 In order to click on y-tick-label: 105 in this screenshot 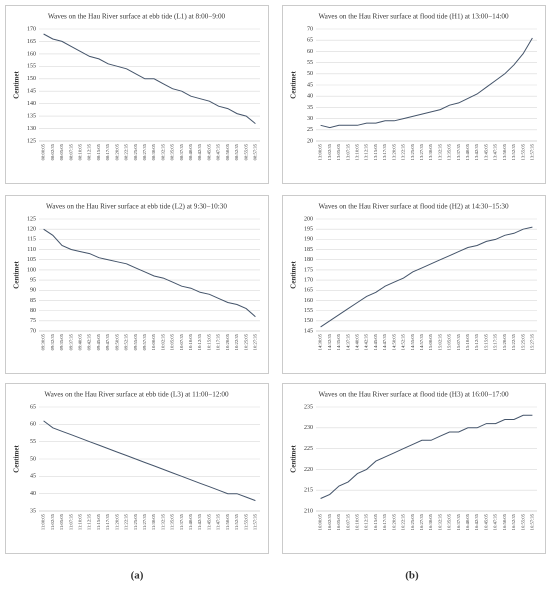, I will do `click(31, 260)`.